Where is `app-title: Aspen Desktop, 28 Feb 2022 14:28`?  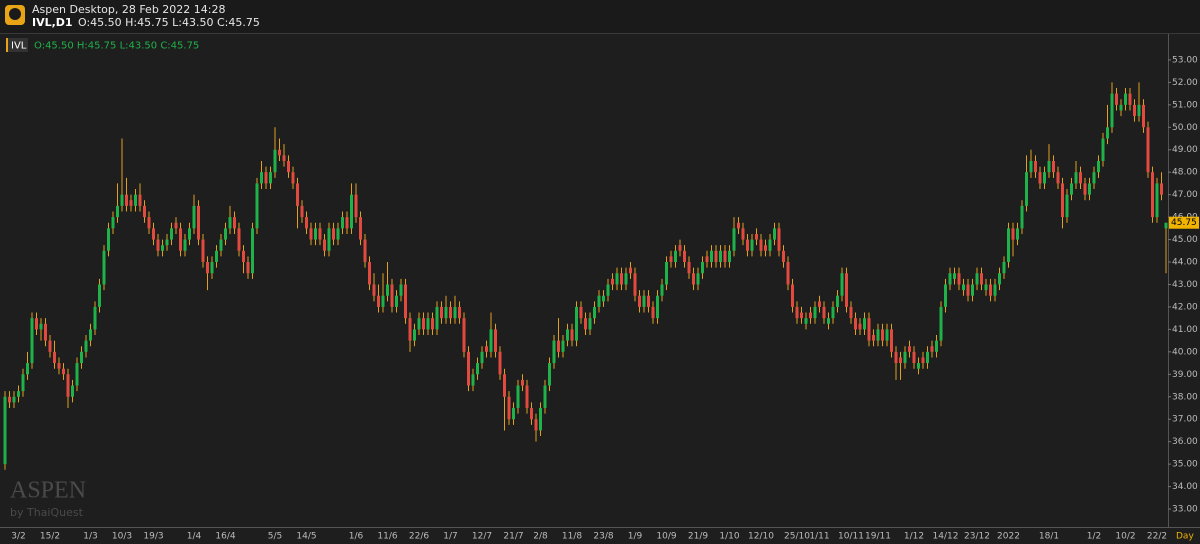 app-title: Aspen Desktop, 28 Feb 2022 14:28 is located at coordinates (129, 9).